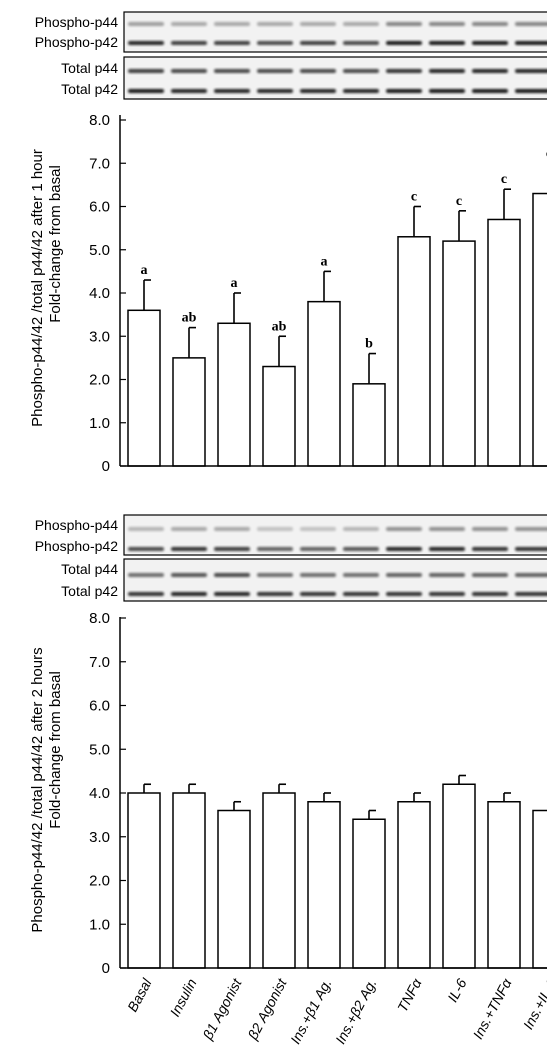 This screenshot has width=547, height=1063. What do you see at coordinates (99, 662) in the screenshot?
I see `y-tick-label: 7.0` at bounding box center [99, 662].